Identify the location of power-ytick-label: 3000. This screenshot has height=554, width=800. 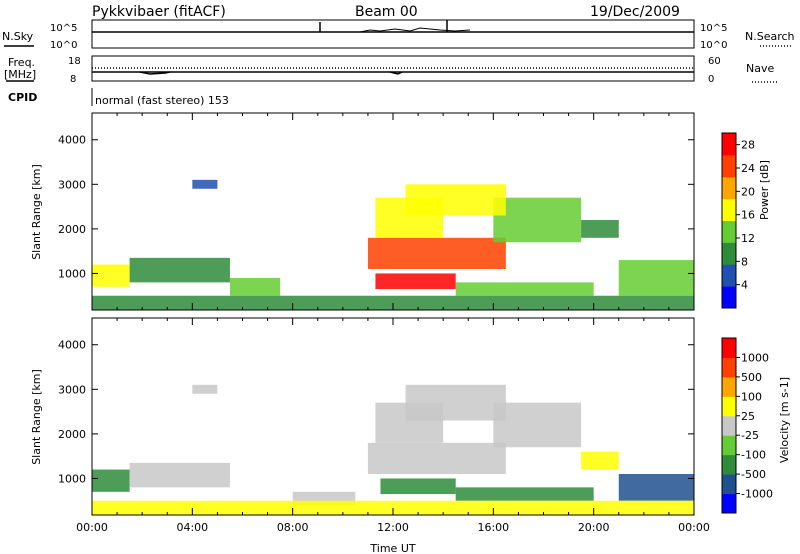
(72, 184).